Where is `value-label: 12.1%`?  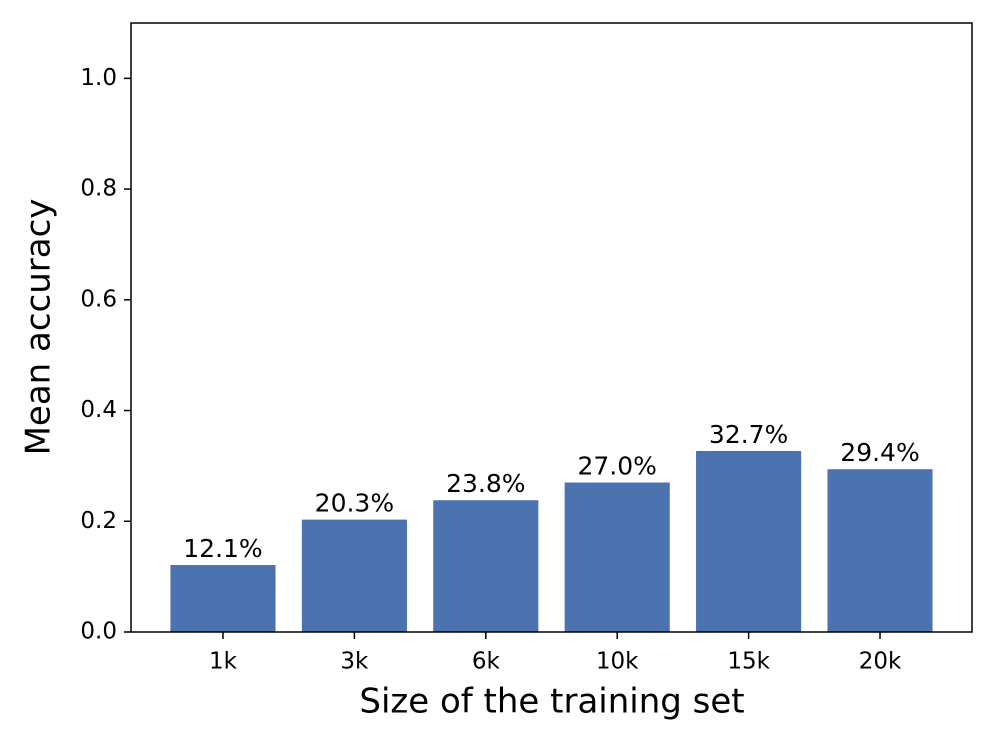
value-label: 12.1% is located at coordinates (222, 548).